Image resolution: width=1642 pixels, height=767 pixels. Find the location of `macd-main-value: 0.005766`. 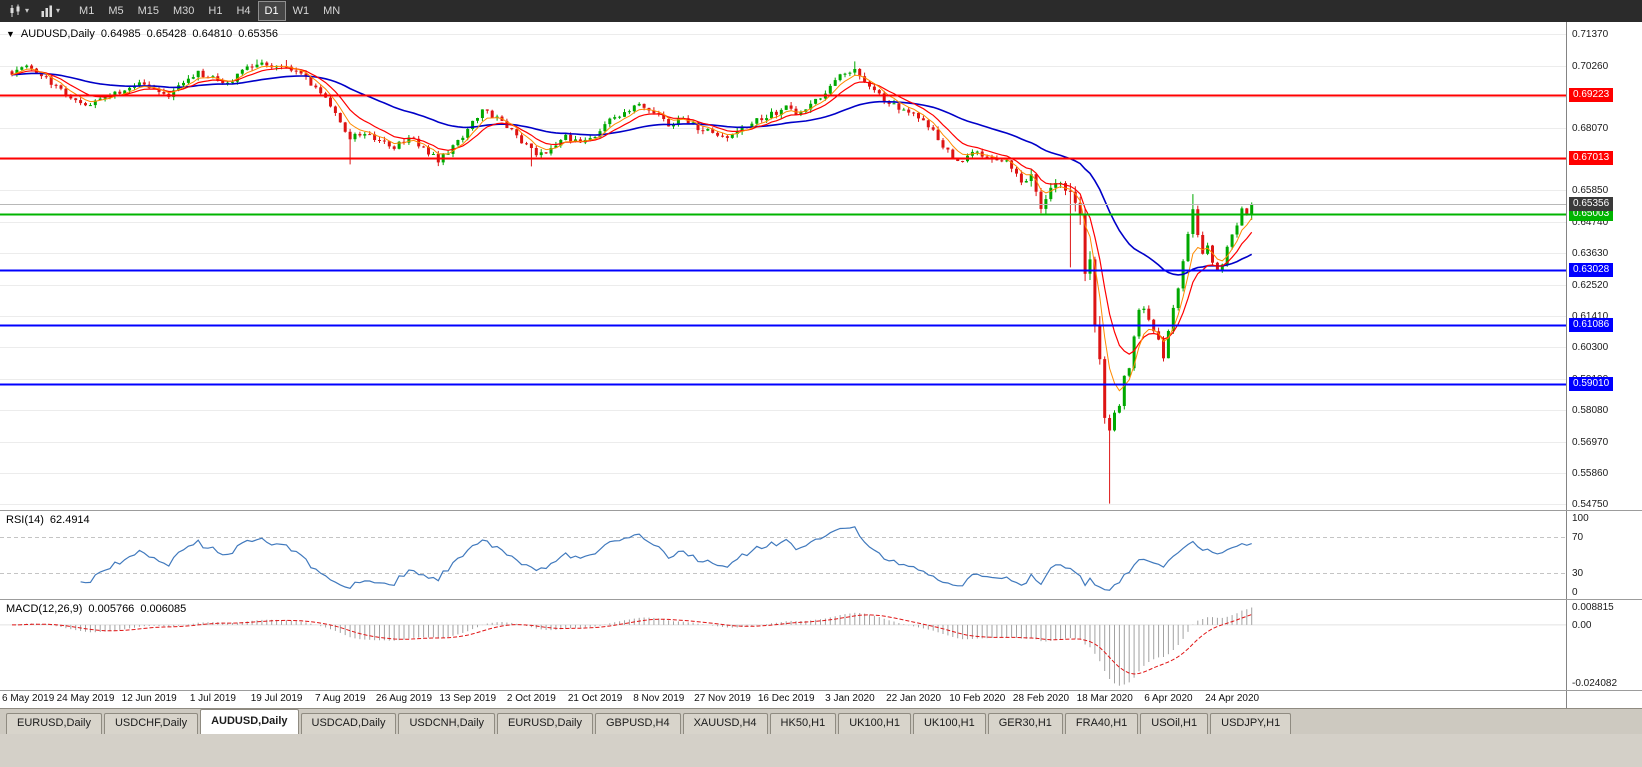

macd-main-value: 0.005766 is located at coordinates (111, 609).